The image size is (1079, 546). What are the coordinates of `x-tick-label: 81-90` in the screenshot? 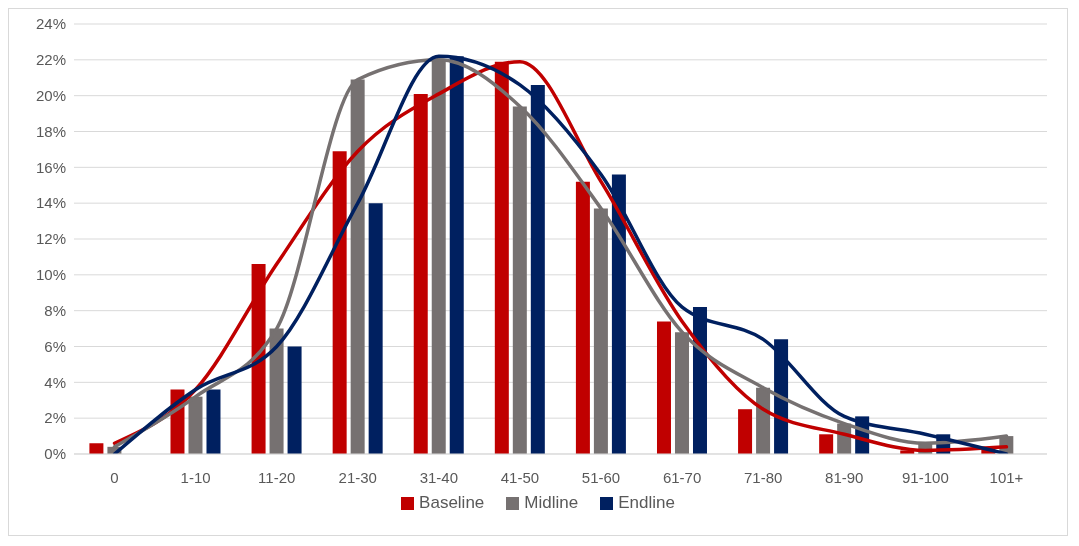 It's located at (844, 477).